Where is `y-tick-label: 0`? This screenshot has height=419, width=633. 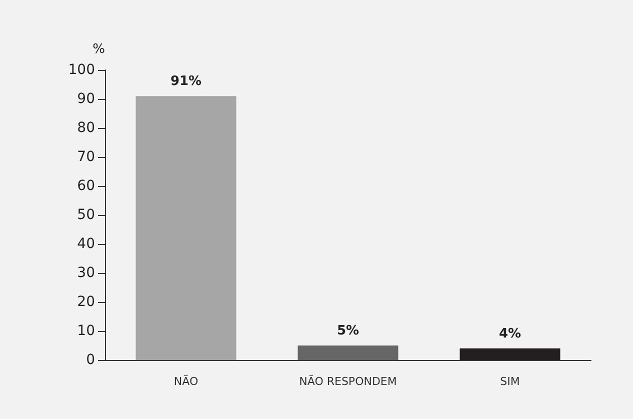 y-tick-label: 0 is located at coordinates (90, 360).